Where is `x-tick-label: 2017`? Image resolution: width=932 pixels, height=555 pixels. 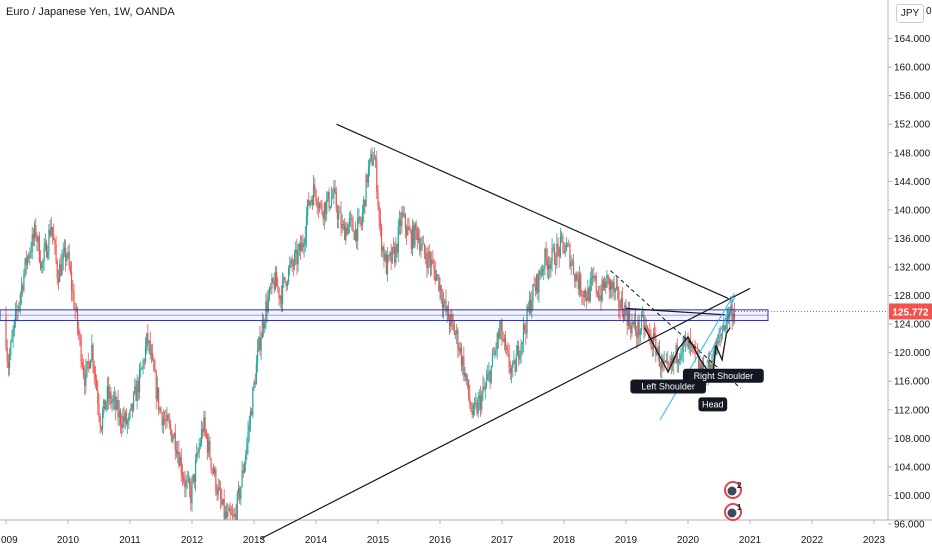
x-tick-label: 2017 is located at coordinates (502, 540).